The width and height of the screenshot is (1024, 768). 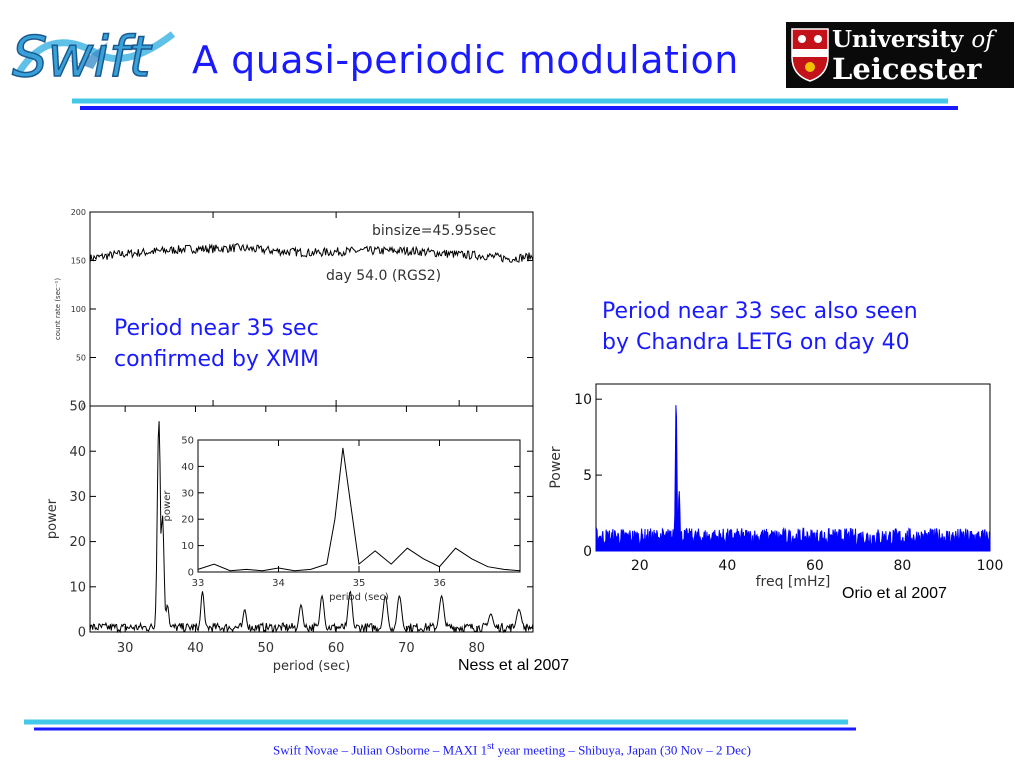 What do you see at coordinates (756, 342) in the screenshot?
I see `caption-right-line: by Chandra LETG on day 40` at bounding box center [756, 342].